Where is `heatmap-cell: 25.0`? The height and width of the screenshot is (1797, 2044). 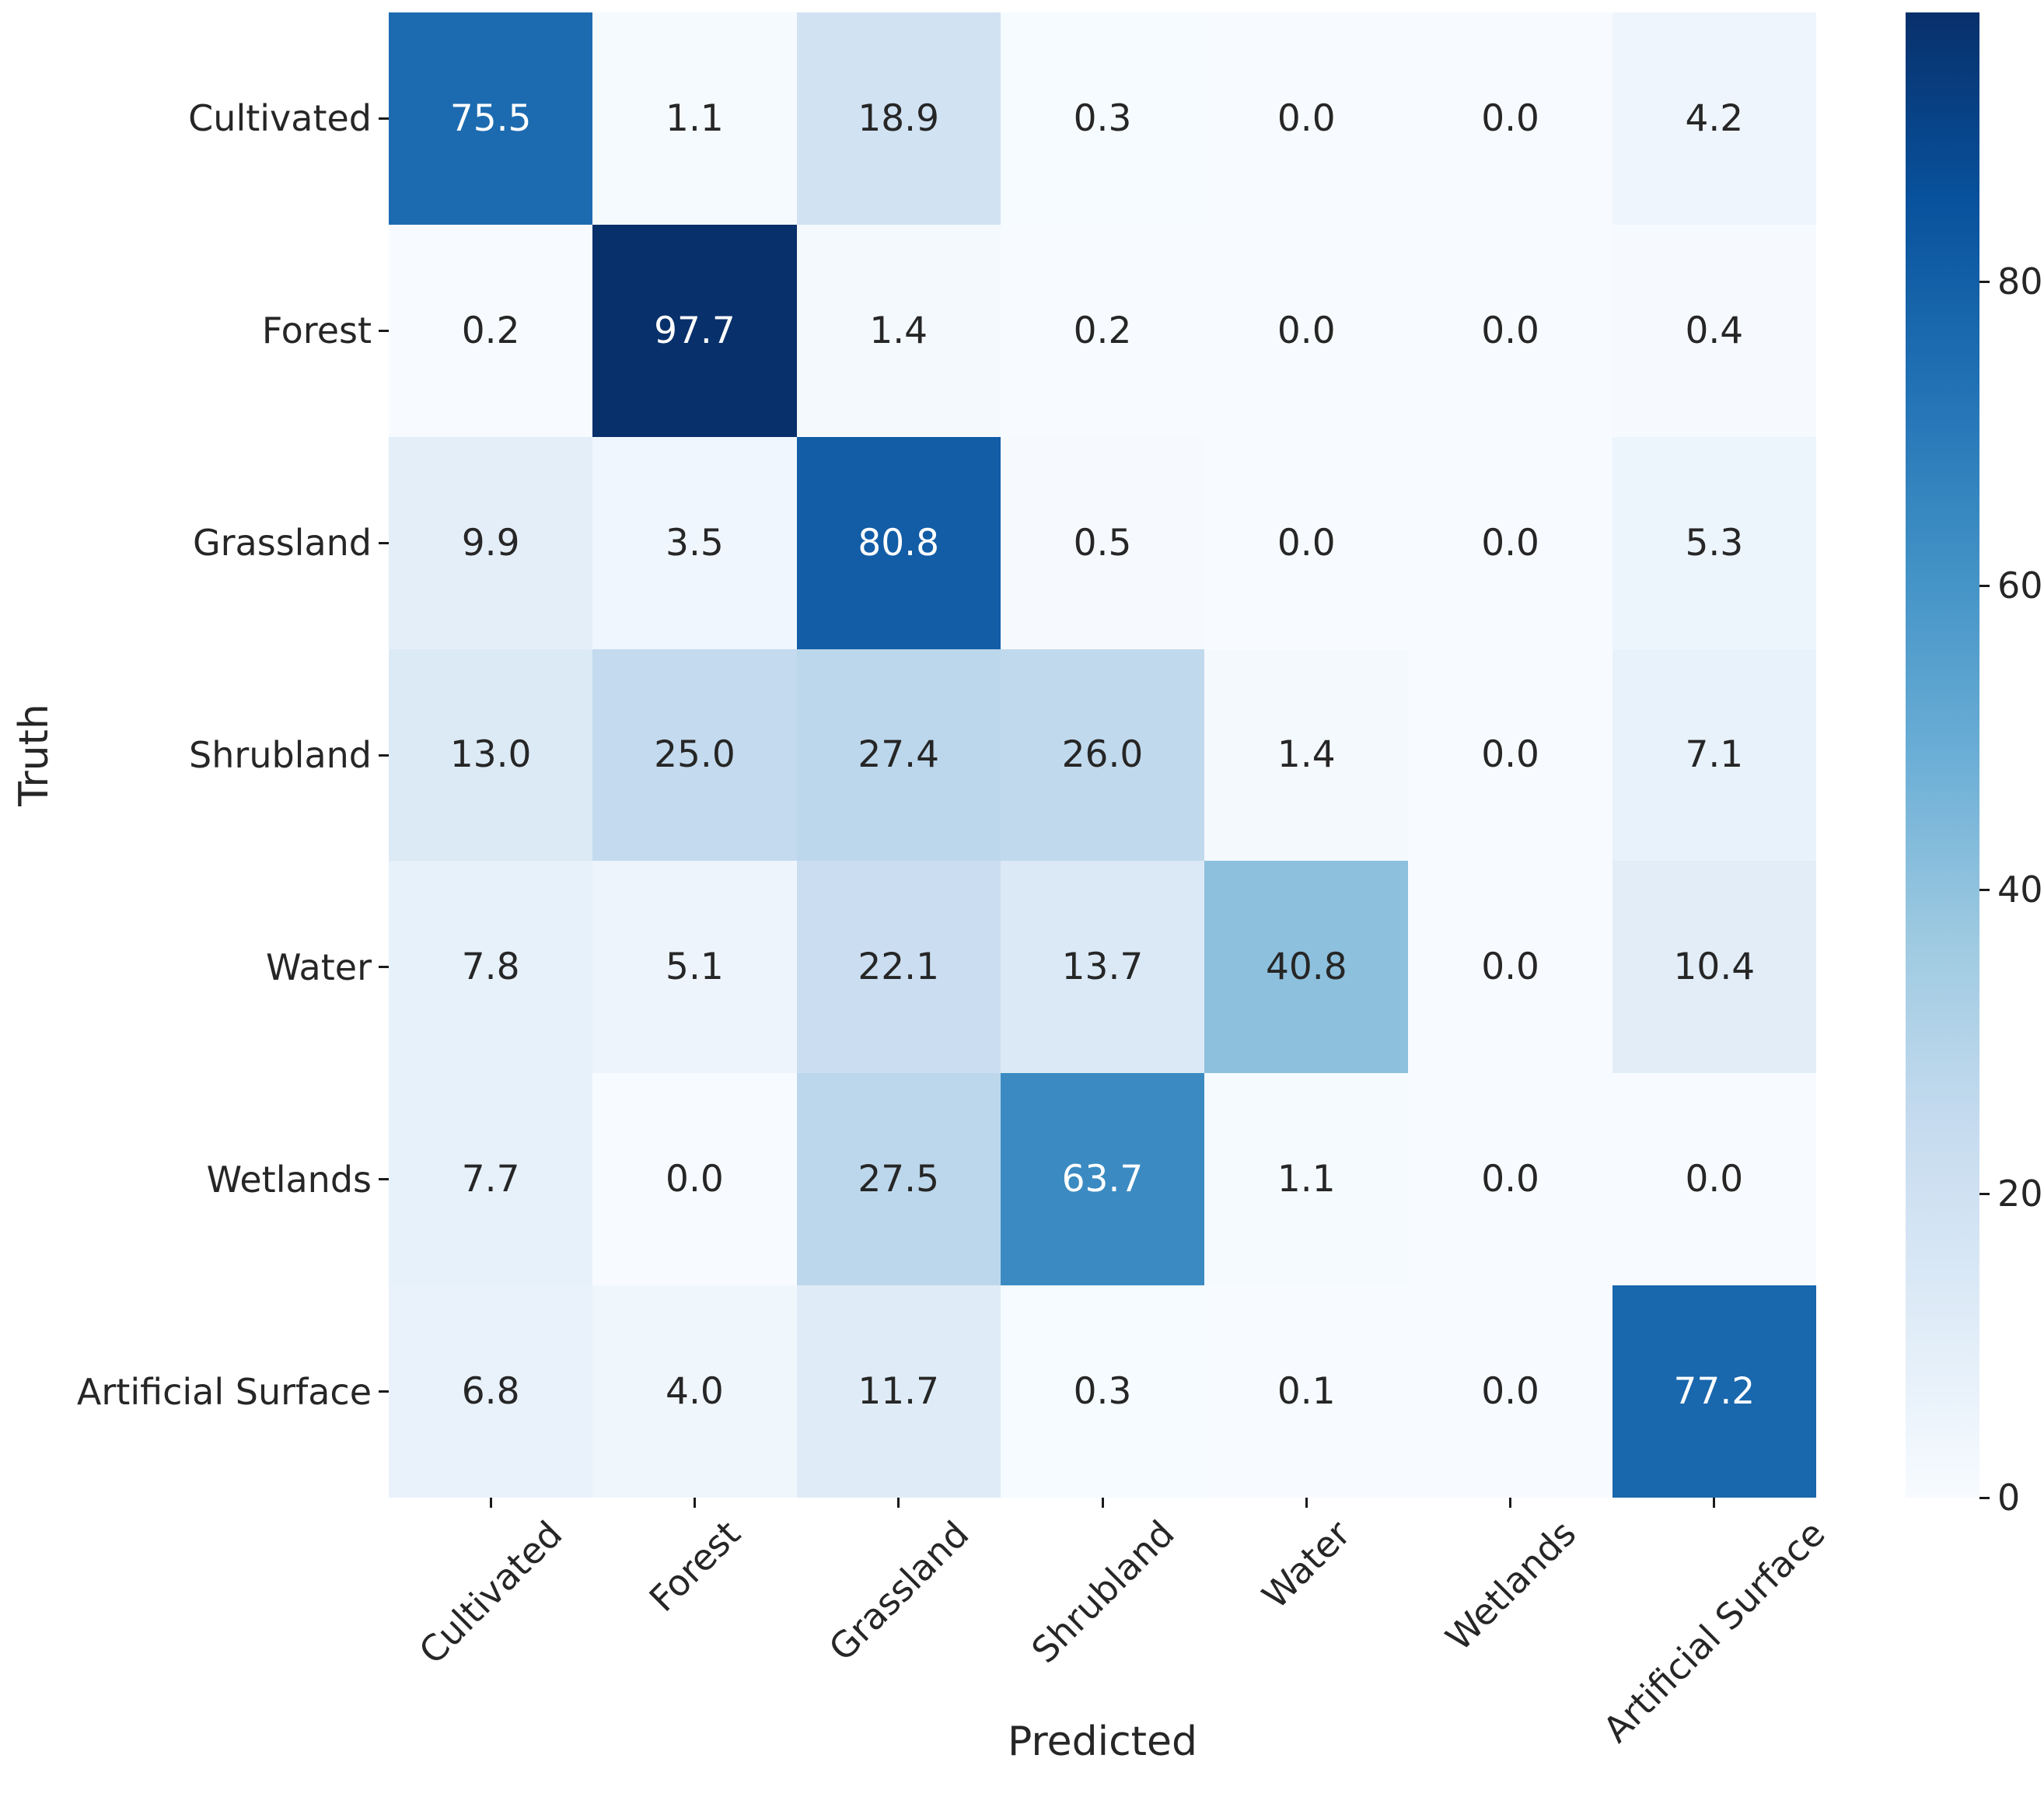 heatmap-cell: 25.0 is located at coordinates (695, 755).